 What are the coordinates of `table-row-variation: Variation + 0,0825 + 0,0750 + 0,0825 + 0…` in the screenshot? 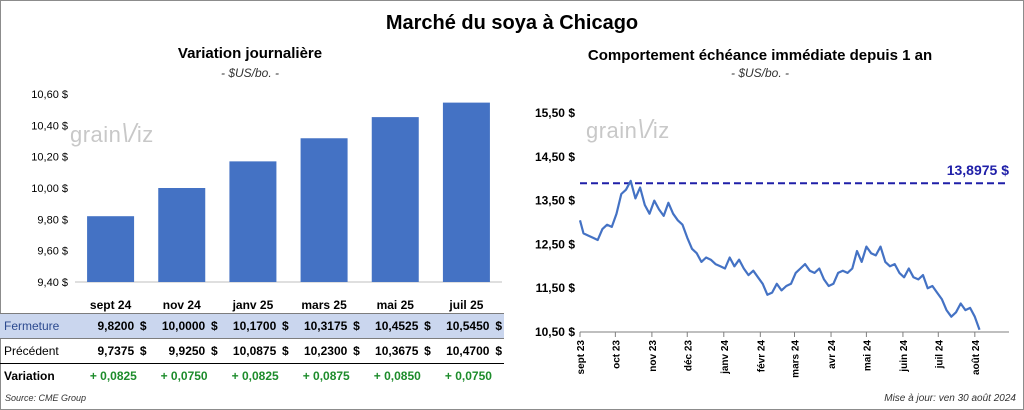 It's located at (252, 375).